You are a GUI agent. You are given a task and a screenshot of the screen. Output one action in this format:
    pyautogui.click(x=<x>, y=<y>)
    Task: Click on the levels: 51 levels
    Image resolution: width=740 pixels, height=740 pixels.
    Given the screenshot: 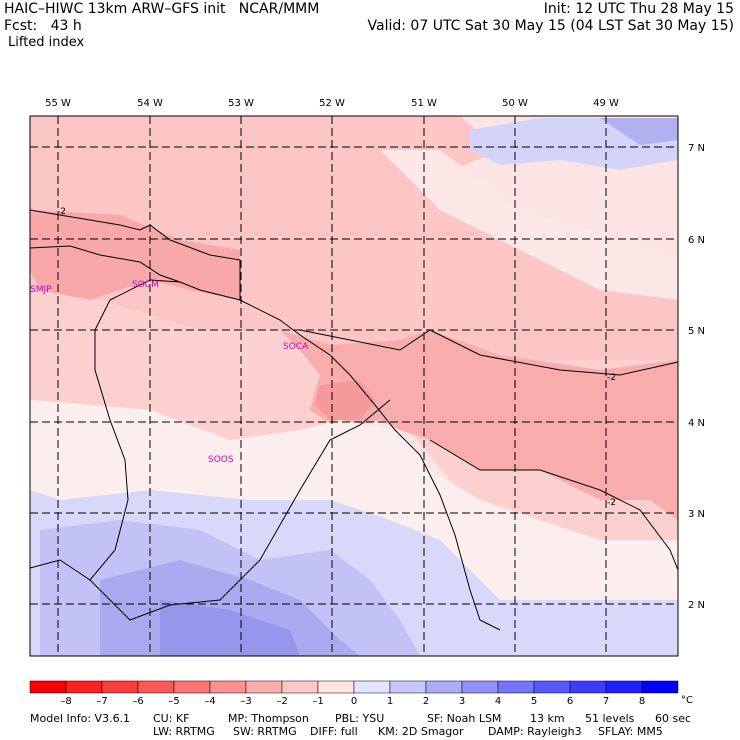 What is the action you would take?
    pyautogui.click(x=610, y=718)
    